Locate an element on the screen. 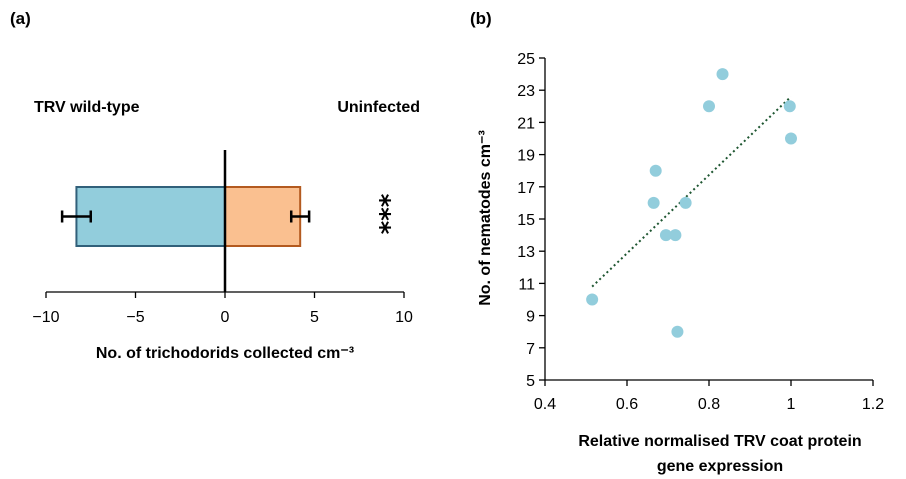 The image size is (906, 479). panel-b-y-axis-title: No. of nematodes cm⁻³ is located at coordinates (485, 218).